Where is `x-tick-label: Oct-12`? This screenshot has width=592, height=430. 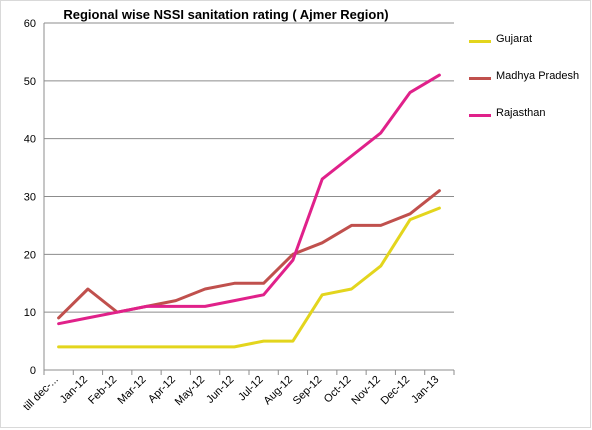 x-tick-label: Oct-12 is located at coordinates (338, 390).